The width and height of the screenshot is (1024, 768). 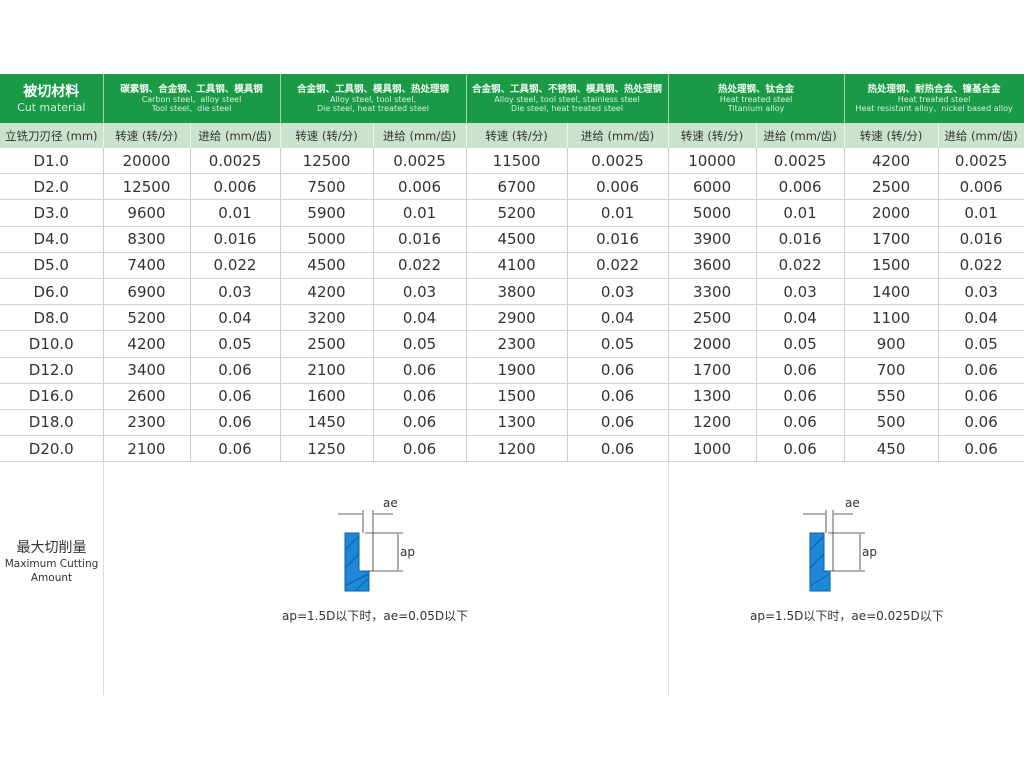 I want to click on group-zh: 合金钢、工具钢、模具钢、热处理钢, so click(x=373, y=89).